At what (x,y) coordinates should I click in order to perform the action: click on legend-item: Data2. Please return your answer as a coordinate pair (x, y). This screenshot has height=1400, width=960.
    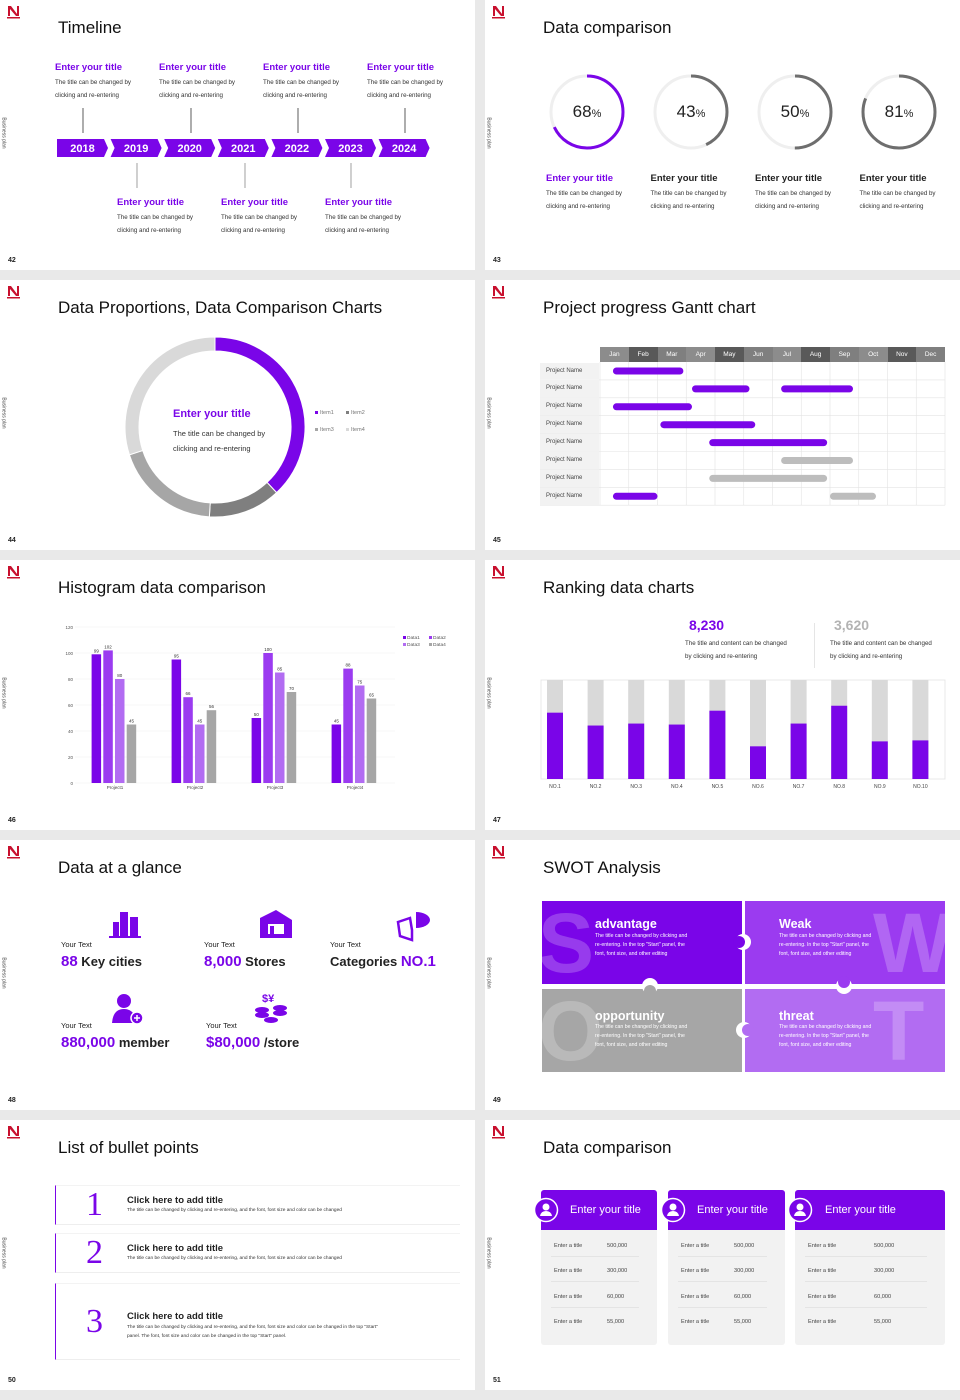
    Looking at the image, I should click on (437, 638).